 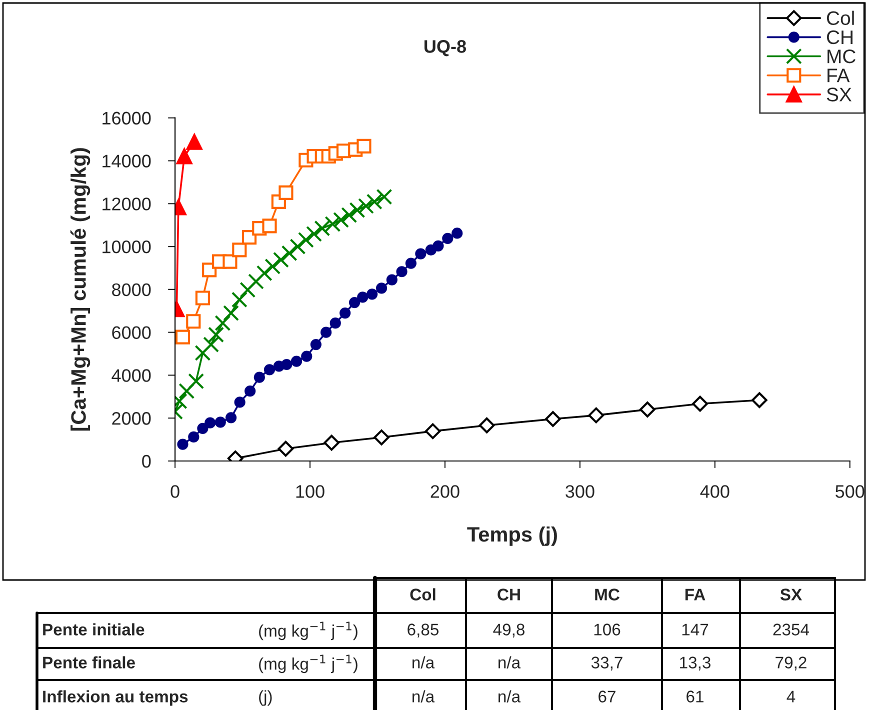 What do you see at coordinates (131, 375) in the screenshot?
I see `y-tick-label: 4000` at bounding box center [131, 375].